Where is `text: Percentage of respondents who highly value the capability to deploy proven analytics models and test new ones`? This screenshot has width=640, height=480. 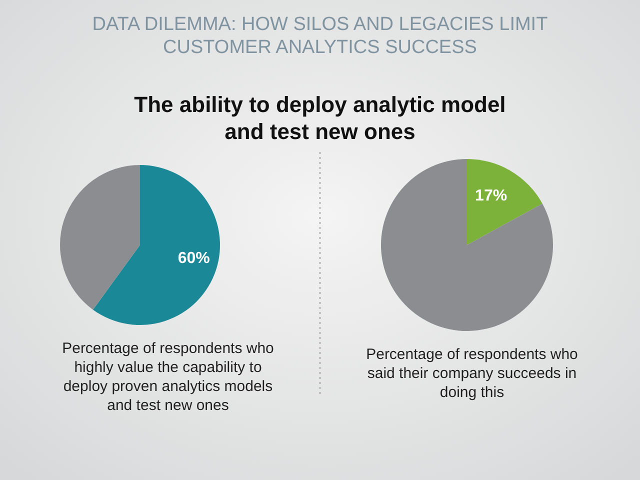 text: Percentage of respondents who highly value the capability to deploy proven analytics models and test new ones is located at coordinates (168, 377).